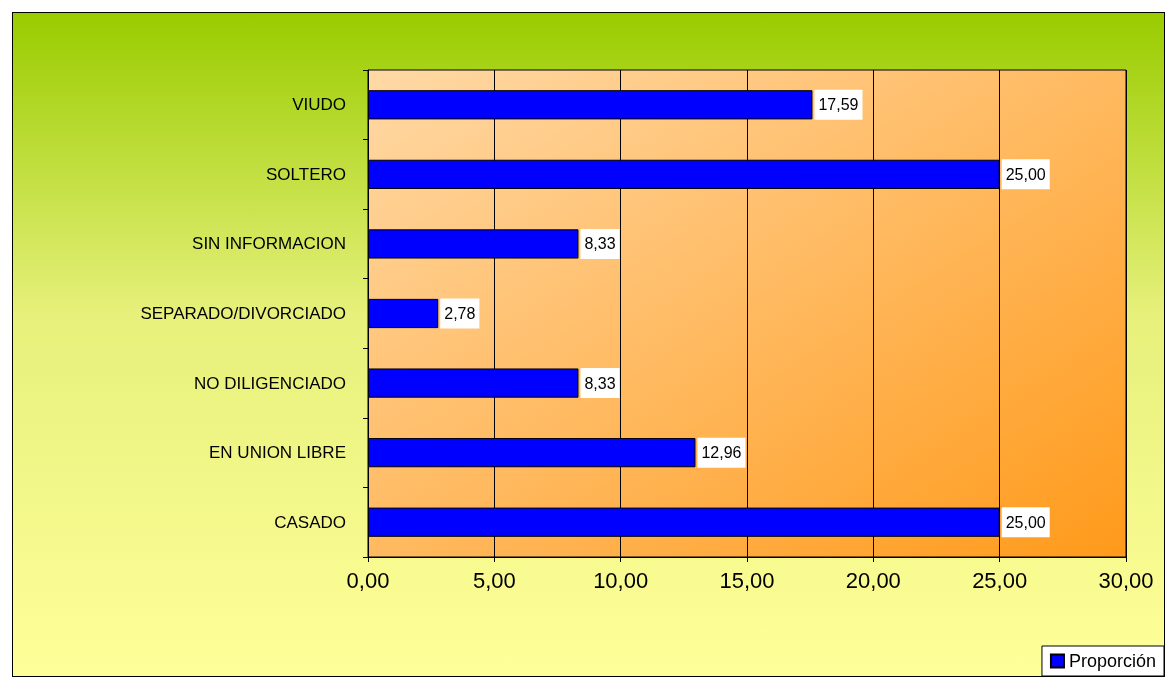  Describe the element at coordinates (310, 522) in the screenshot. I see `y-tick-label: CASADO` at that location.